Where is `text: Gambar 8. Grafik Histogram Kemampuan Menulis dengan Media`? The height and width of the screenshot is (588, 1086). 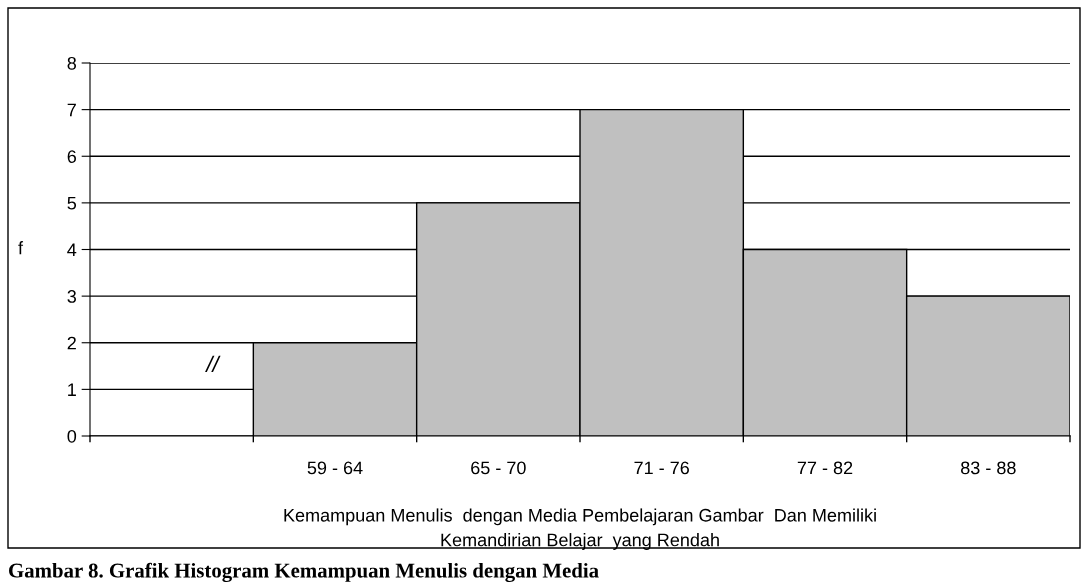 text: Gambar 8. Grafik Histogram Kemampuan Menulis dengan Media is located at coordinates (304, 572).